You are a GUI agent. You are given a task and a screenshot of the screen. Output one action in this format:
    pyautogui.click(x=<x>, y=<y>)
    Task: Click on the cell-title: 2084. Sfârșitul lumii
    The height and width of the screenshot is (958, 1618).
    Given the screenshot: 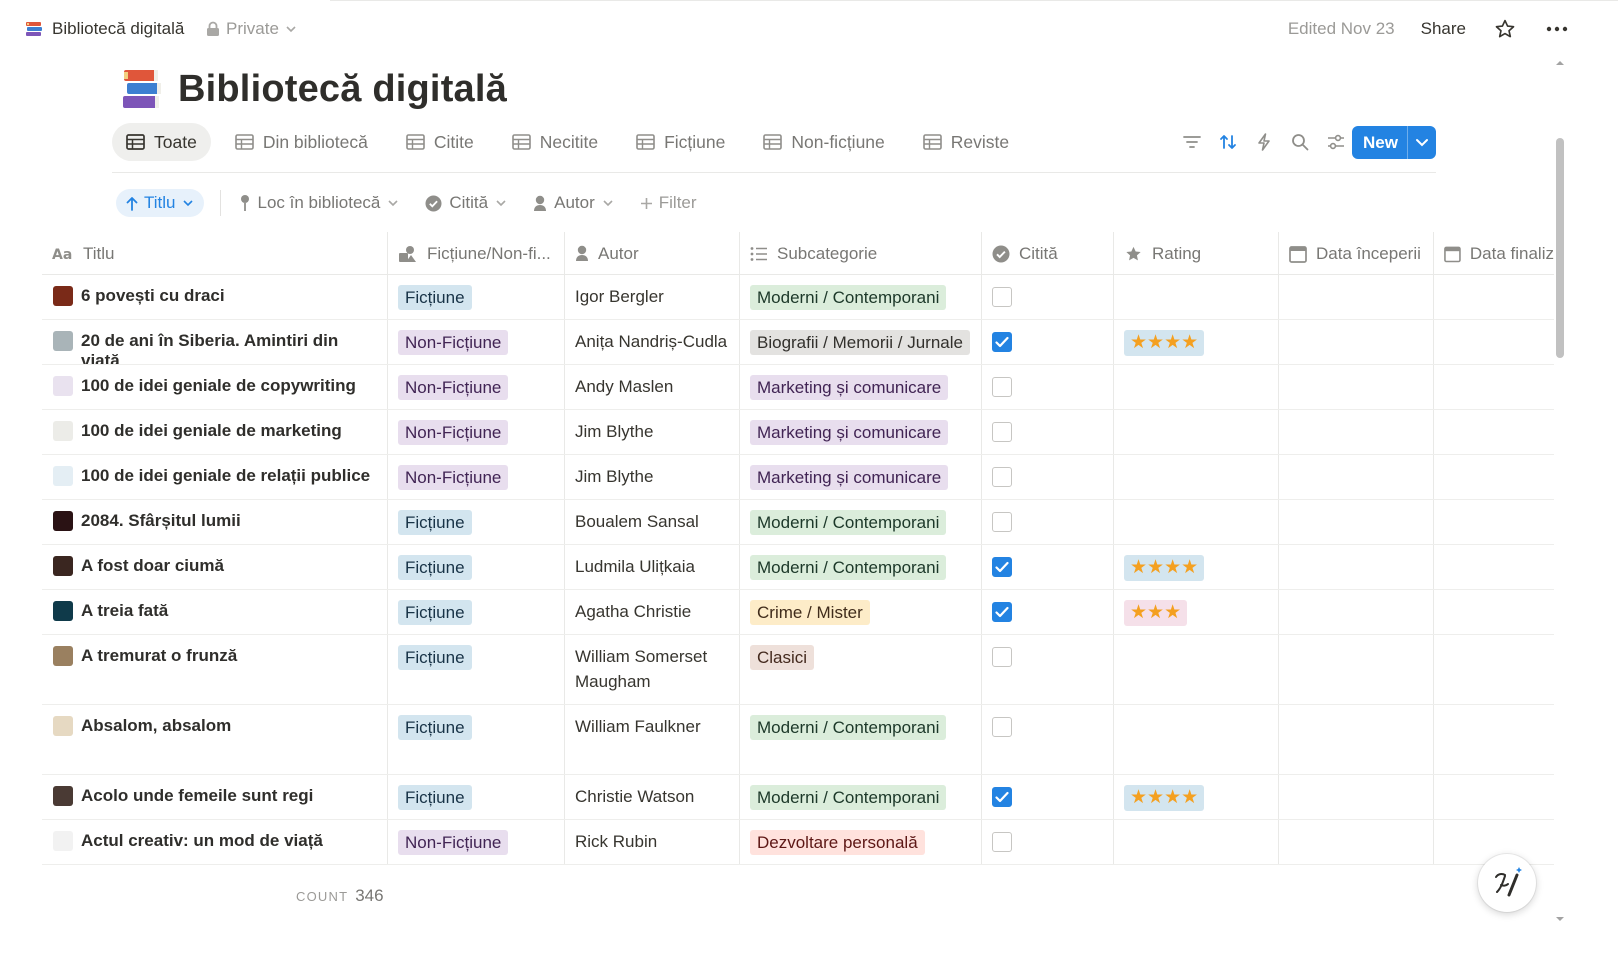 What is the action you would take?
    pyautogui.click(x=215, y=522)
    